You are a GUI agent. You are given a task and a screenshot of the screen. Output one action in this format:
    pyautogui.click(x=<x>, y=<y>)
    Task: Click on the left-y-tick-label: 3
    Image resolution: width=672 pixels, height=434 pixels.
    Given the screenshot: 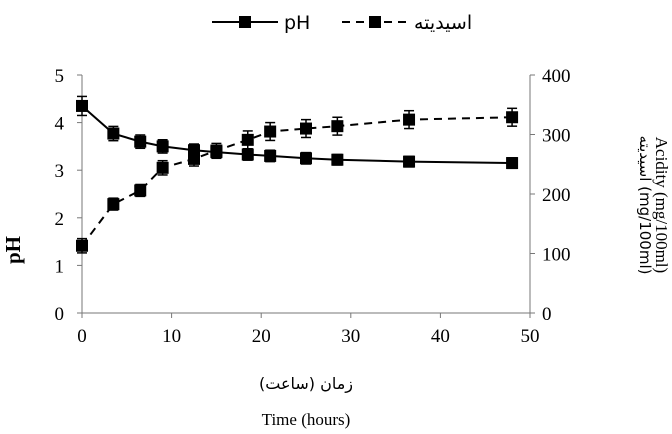 What is the action you would take?
    pyautogui.click(x=60, y=171)
    